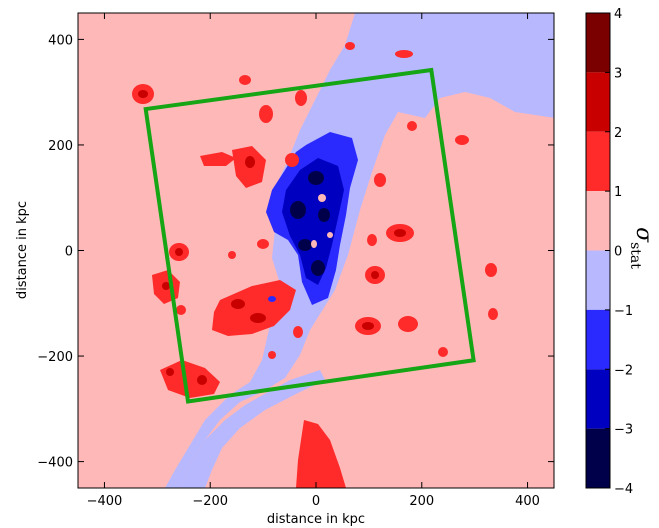 The width and height of the screenshot is (659, 528). I want to click on y-tick-label: −400, so click(55, 463).